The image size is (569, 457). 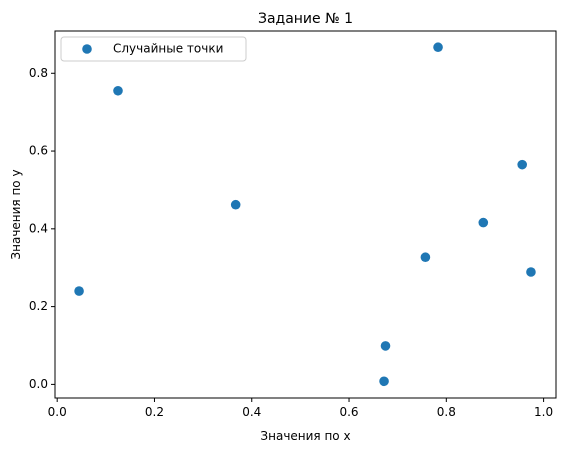 I want to click on x-tick-label: 0.0, so click(x=57, y=412).